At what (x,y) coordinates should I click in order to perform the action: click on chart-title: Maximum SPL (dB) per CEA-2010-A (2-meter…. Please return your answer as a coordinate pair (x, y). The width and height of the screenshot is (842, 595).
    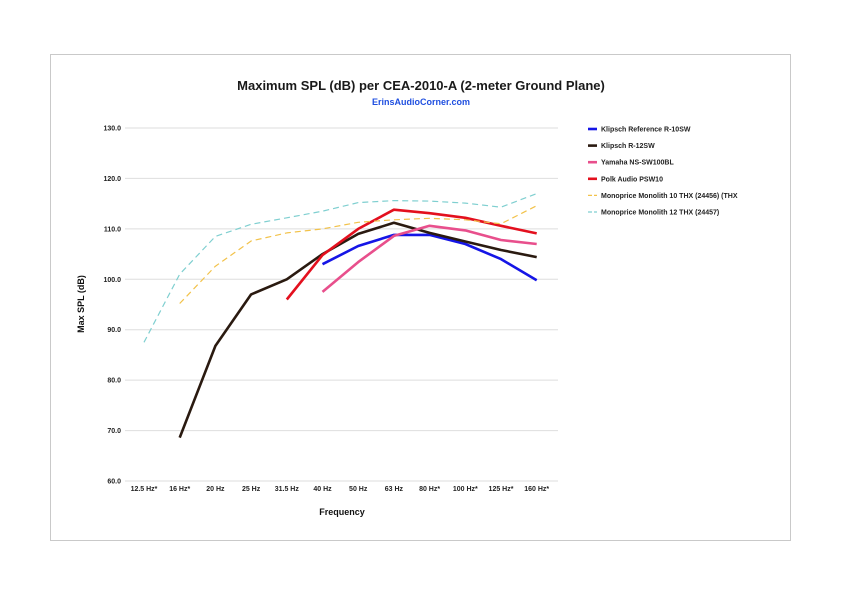
    Looking at the image, I should click on (421, 85).